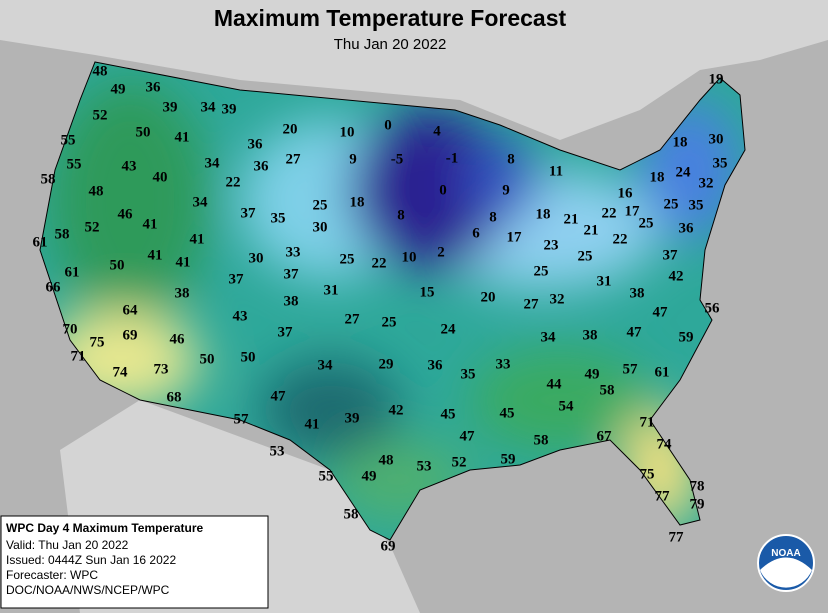 Image resolution: width=828 pixels, height=613 pixels. I want to click on temperature: 73, so click(161, 369).